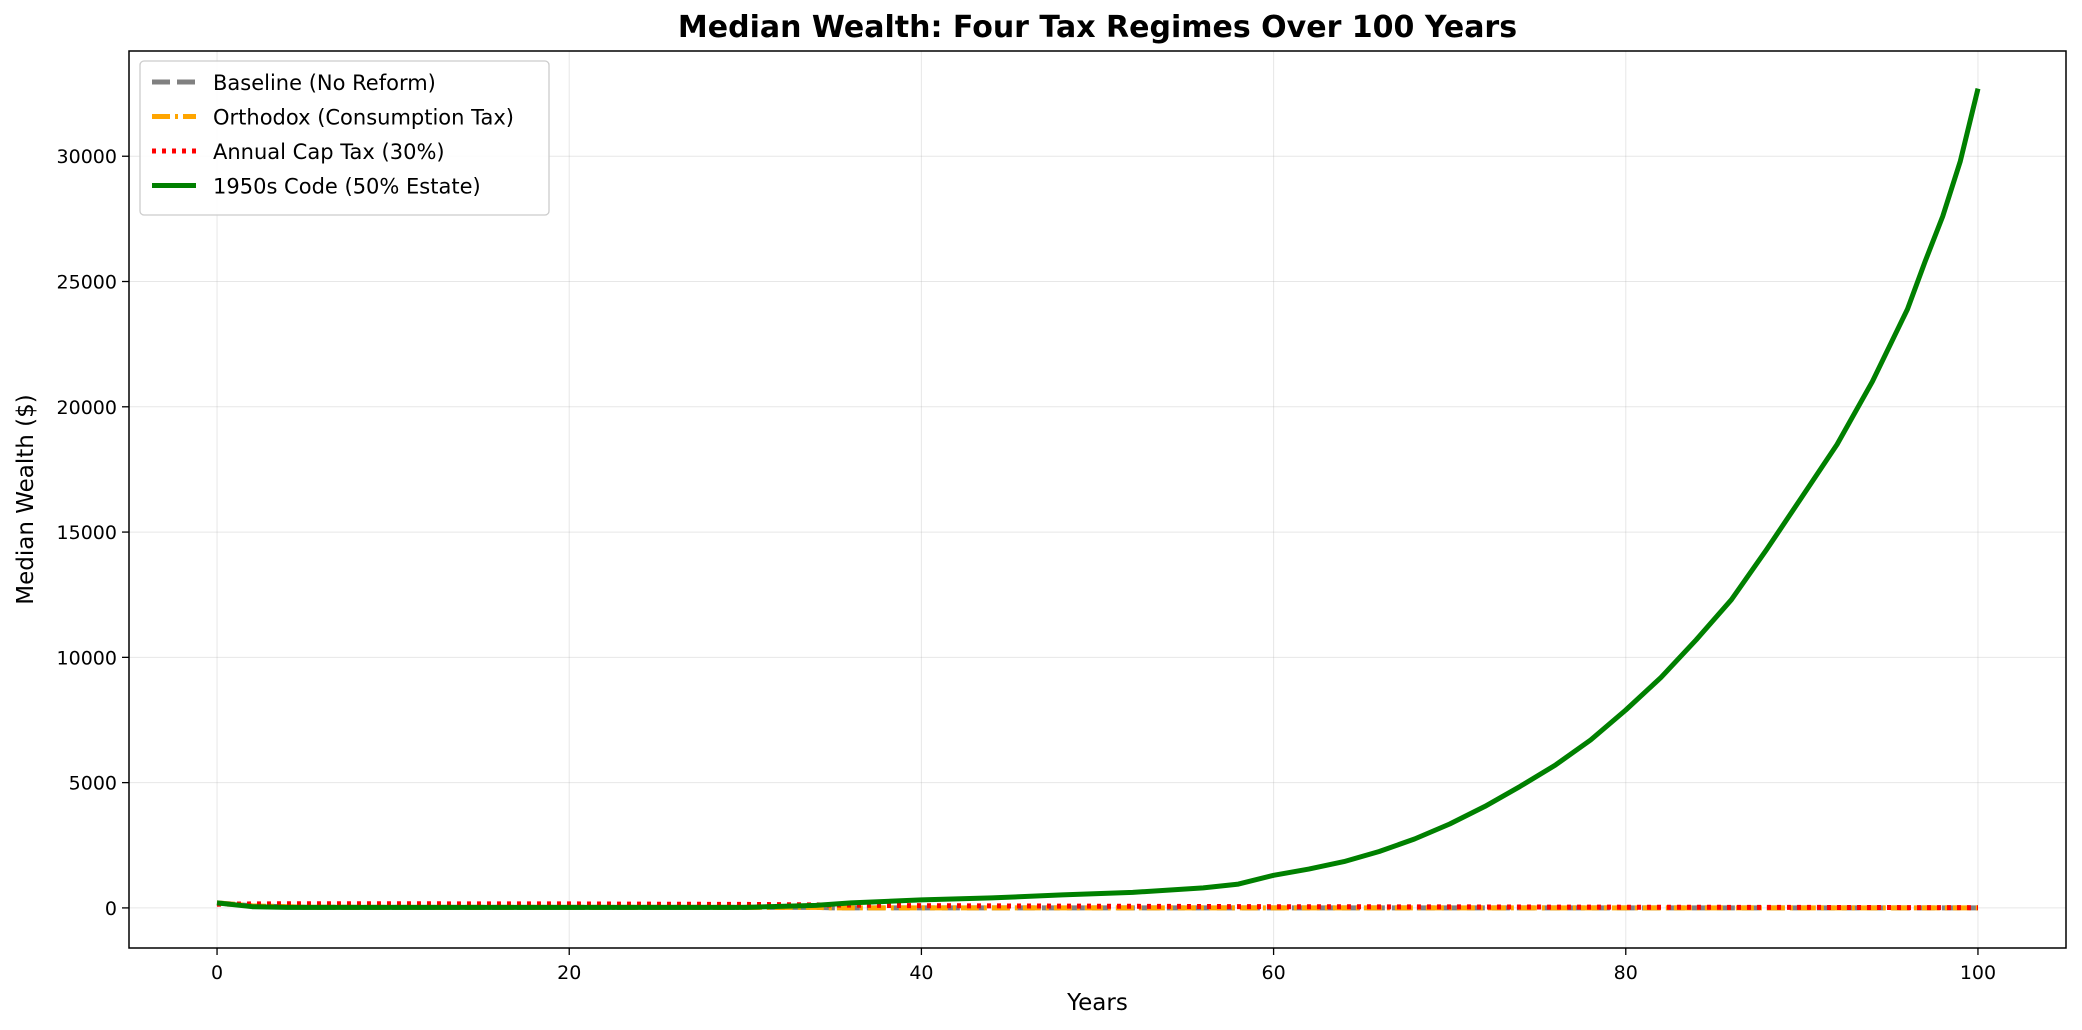 The image size is (2082, 1030). Describe the element at coordinates (569, 973) in the screenshot. I see `x-tick-label: 20` at that location.